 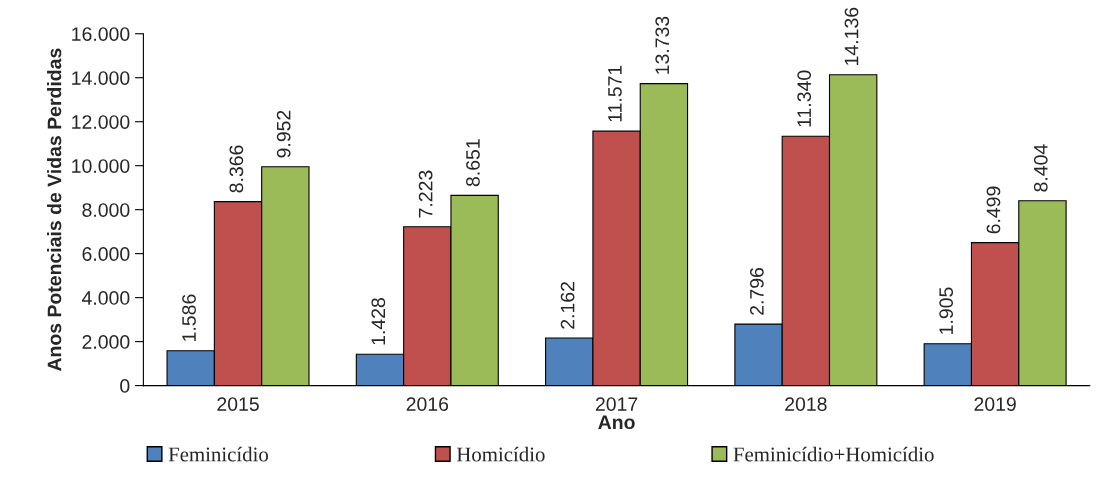 I want to click on x-tick-label: 2016, so click(x=427, y=404).